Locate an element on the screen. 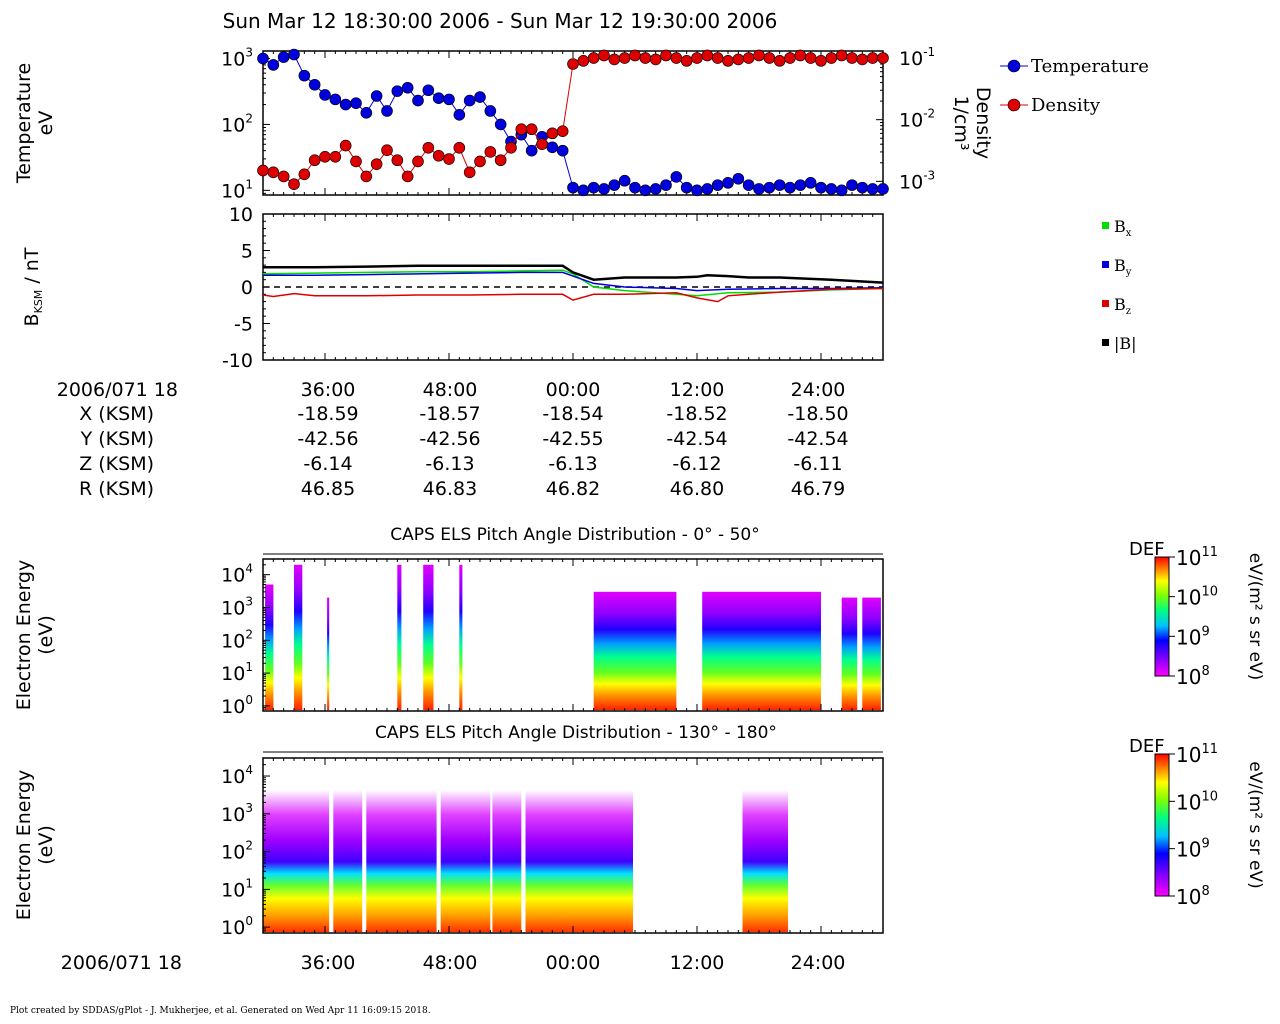  pad-130-180-colorbar: DEF 108 109 1010 1011 eV/(m² s sr eV) is located at coordinates (1197, 822).